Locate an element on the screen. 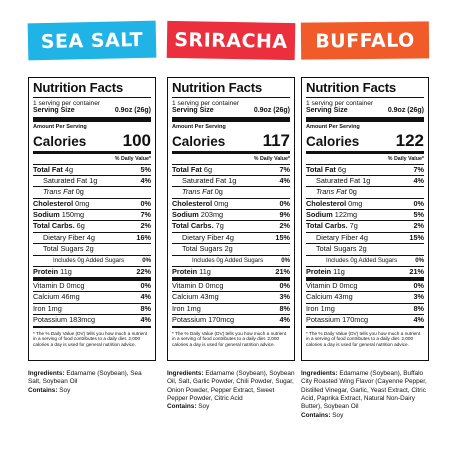 Image resolution: width=450 pixels, height=450 pixels. nutrient-row: Total Carbs. 7g 2% is located at coordinates (365, 227).